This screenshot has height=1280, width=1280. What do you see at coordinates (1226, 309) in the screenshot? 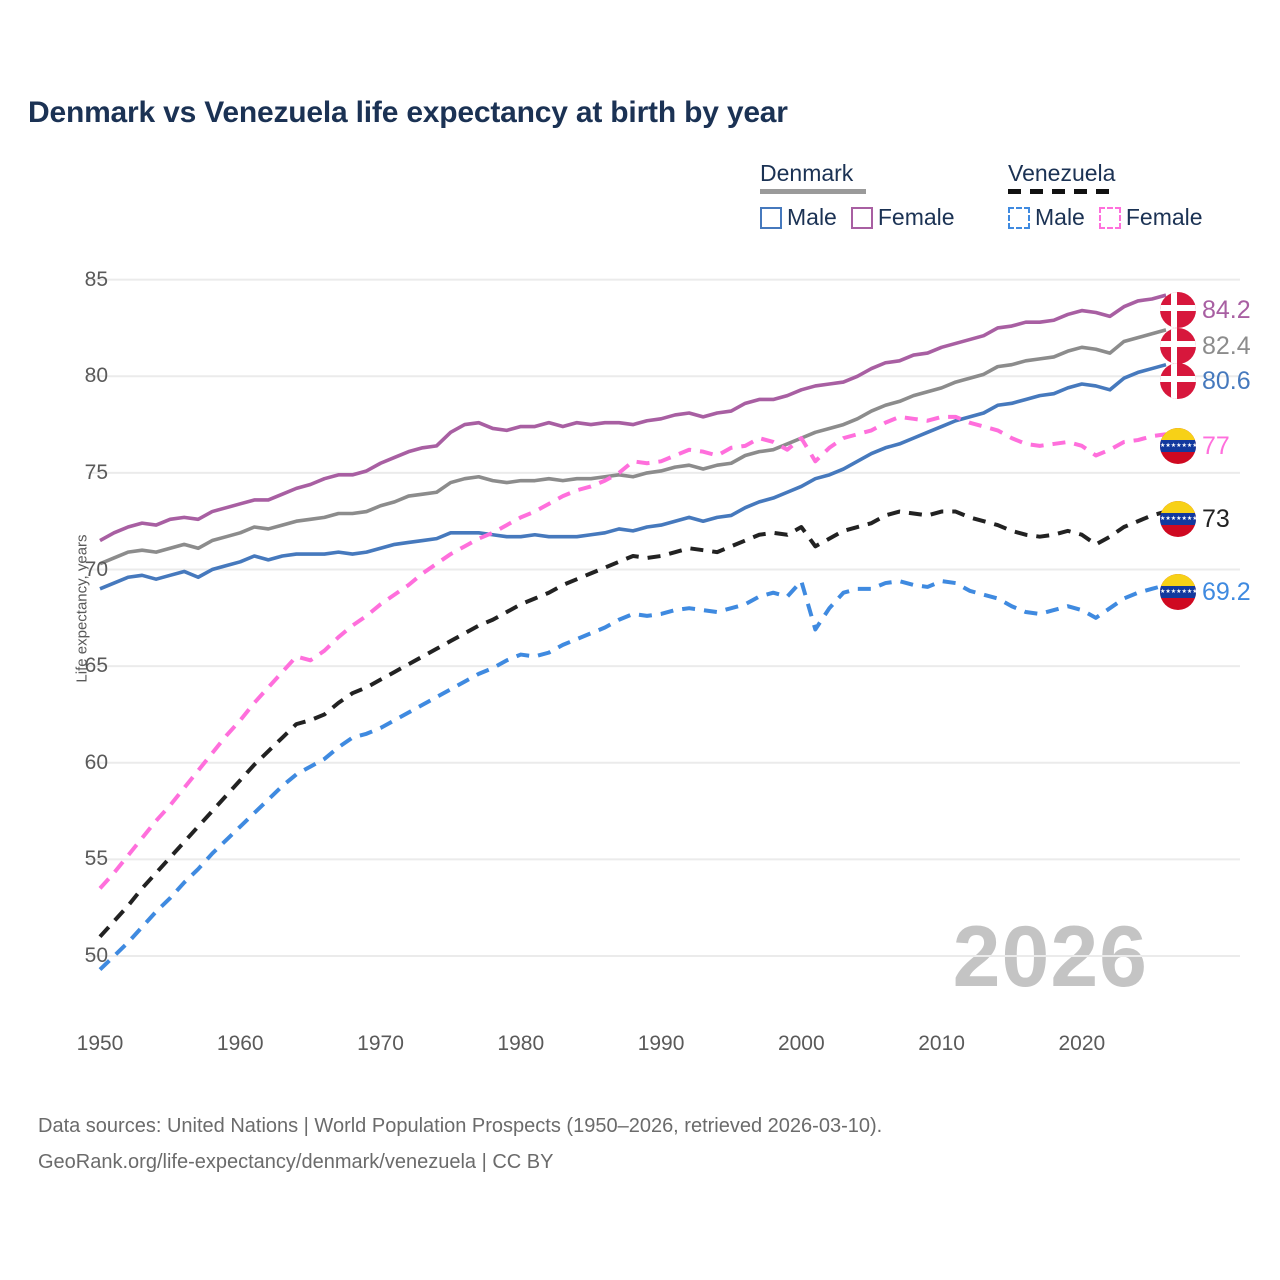
I see `series-end-value: 84.2` at bounding box center [1226, 309].